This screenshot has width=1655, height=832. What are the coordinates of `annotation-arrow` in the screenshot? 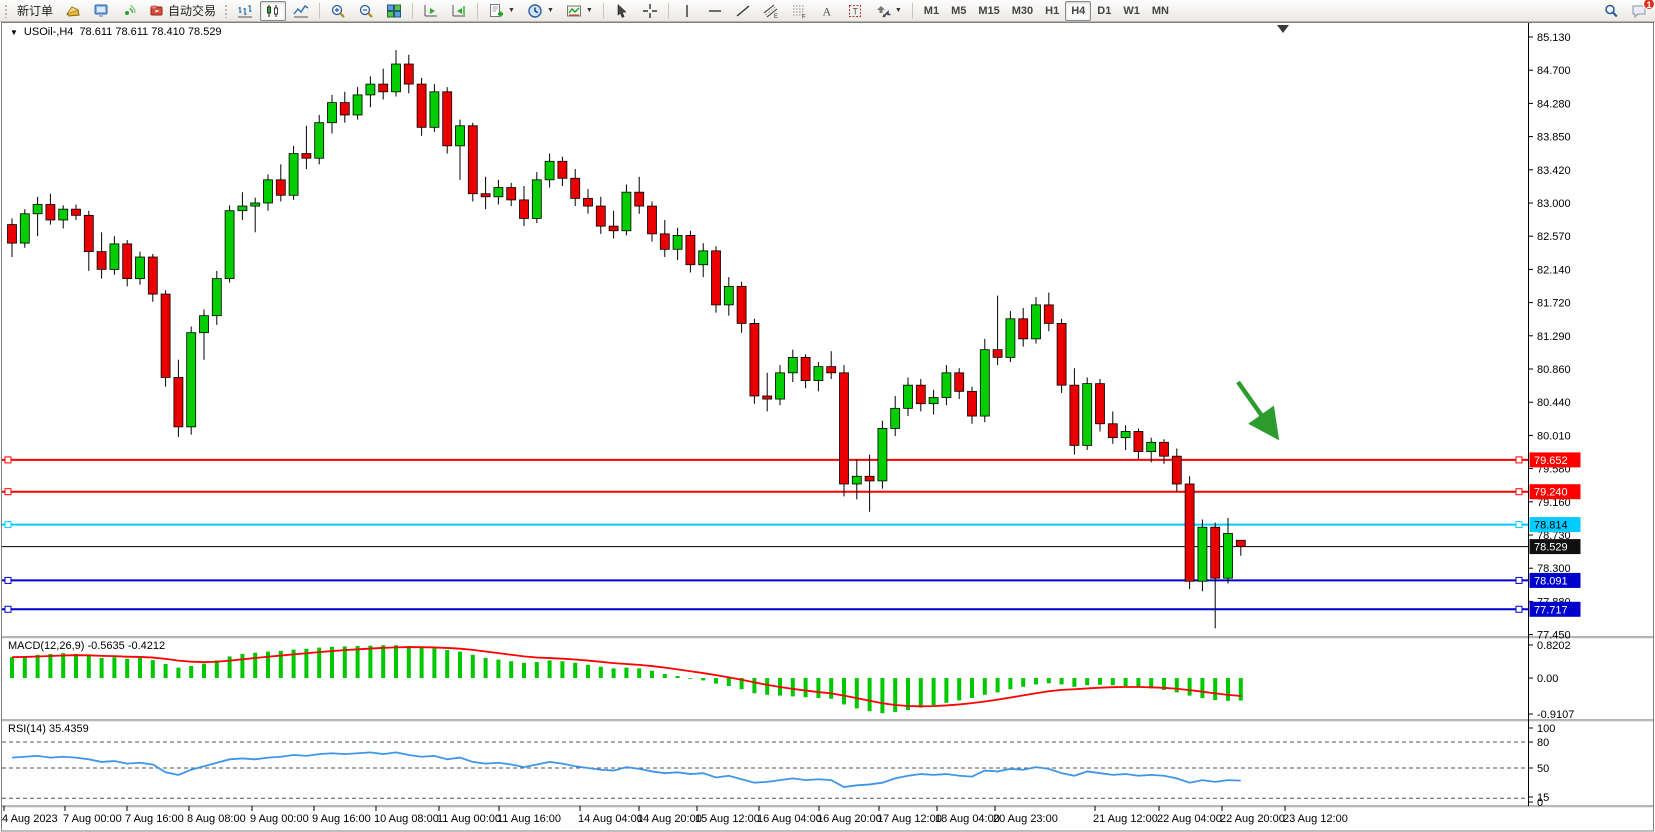 It's located at (1258, 410).